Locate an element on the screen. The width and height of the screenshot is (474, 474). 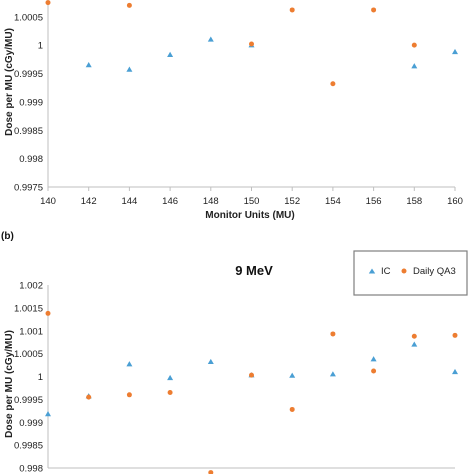
y-tick-label: 1.0015 is located at coordinates (28, 308).